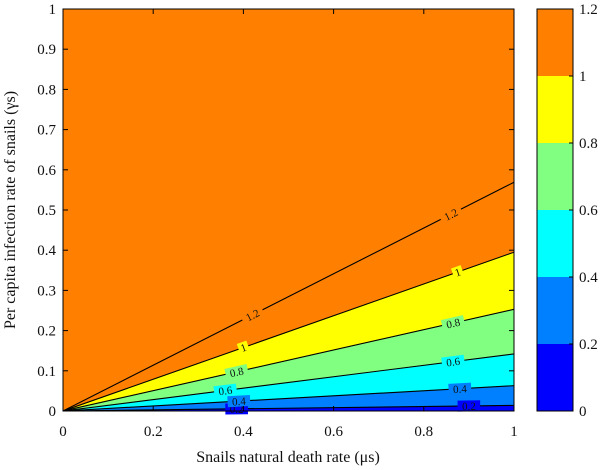  Describe the element at coordinates (588, 10) in the screenshot. I see `colorbar-tick-label: 1.2` at that location.